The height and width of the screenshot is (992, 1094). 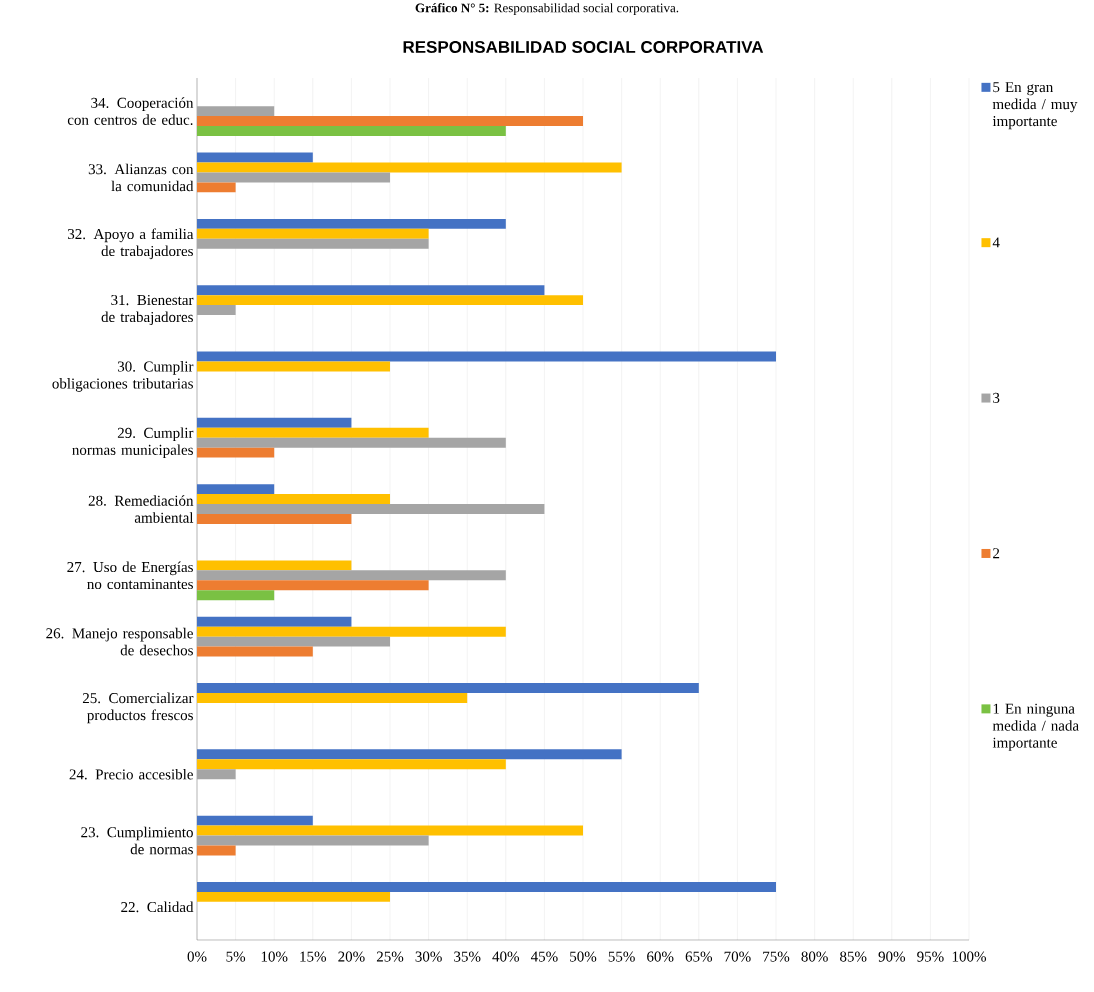 I want to click on y-tick-label: 23. Cumplimiento de normas, so click(x=137, y=840).